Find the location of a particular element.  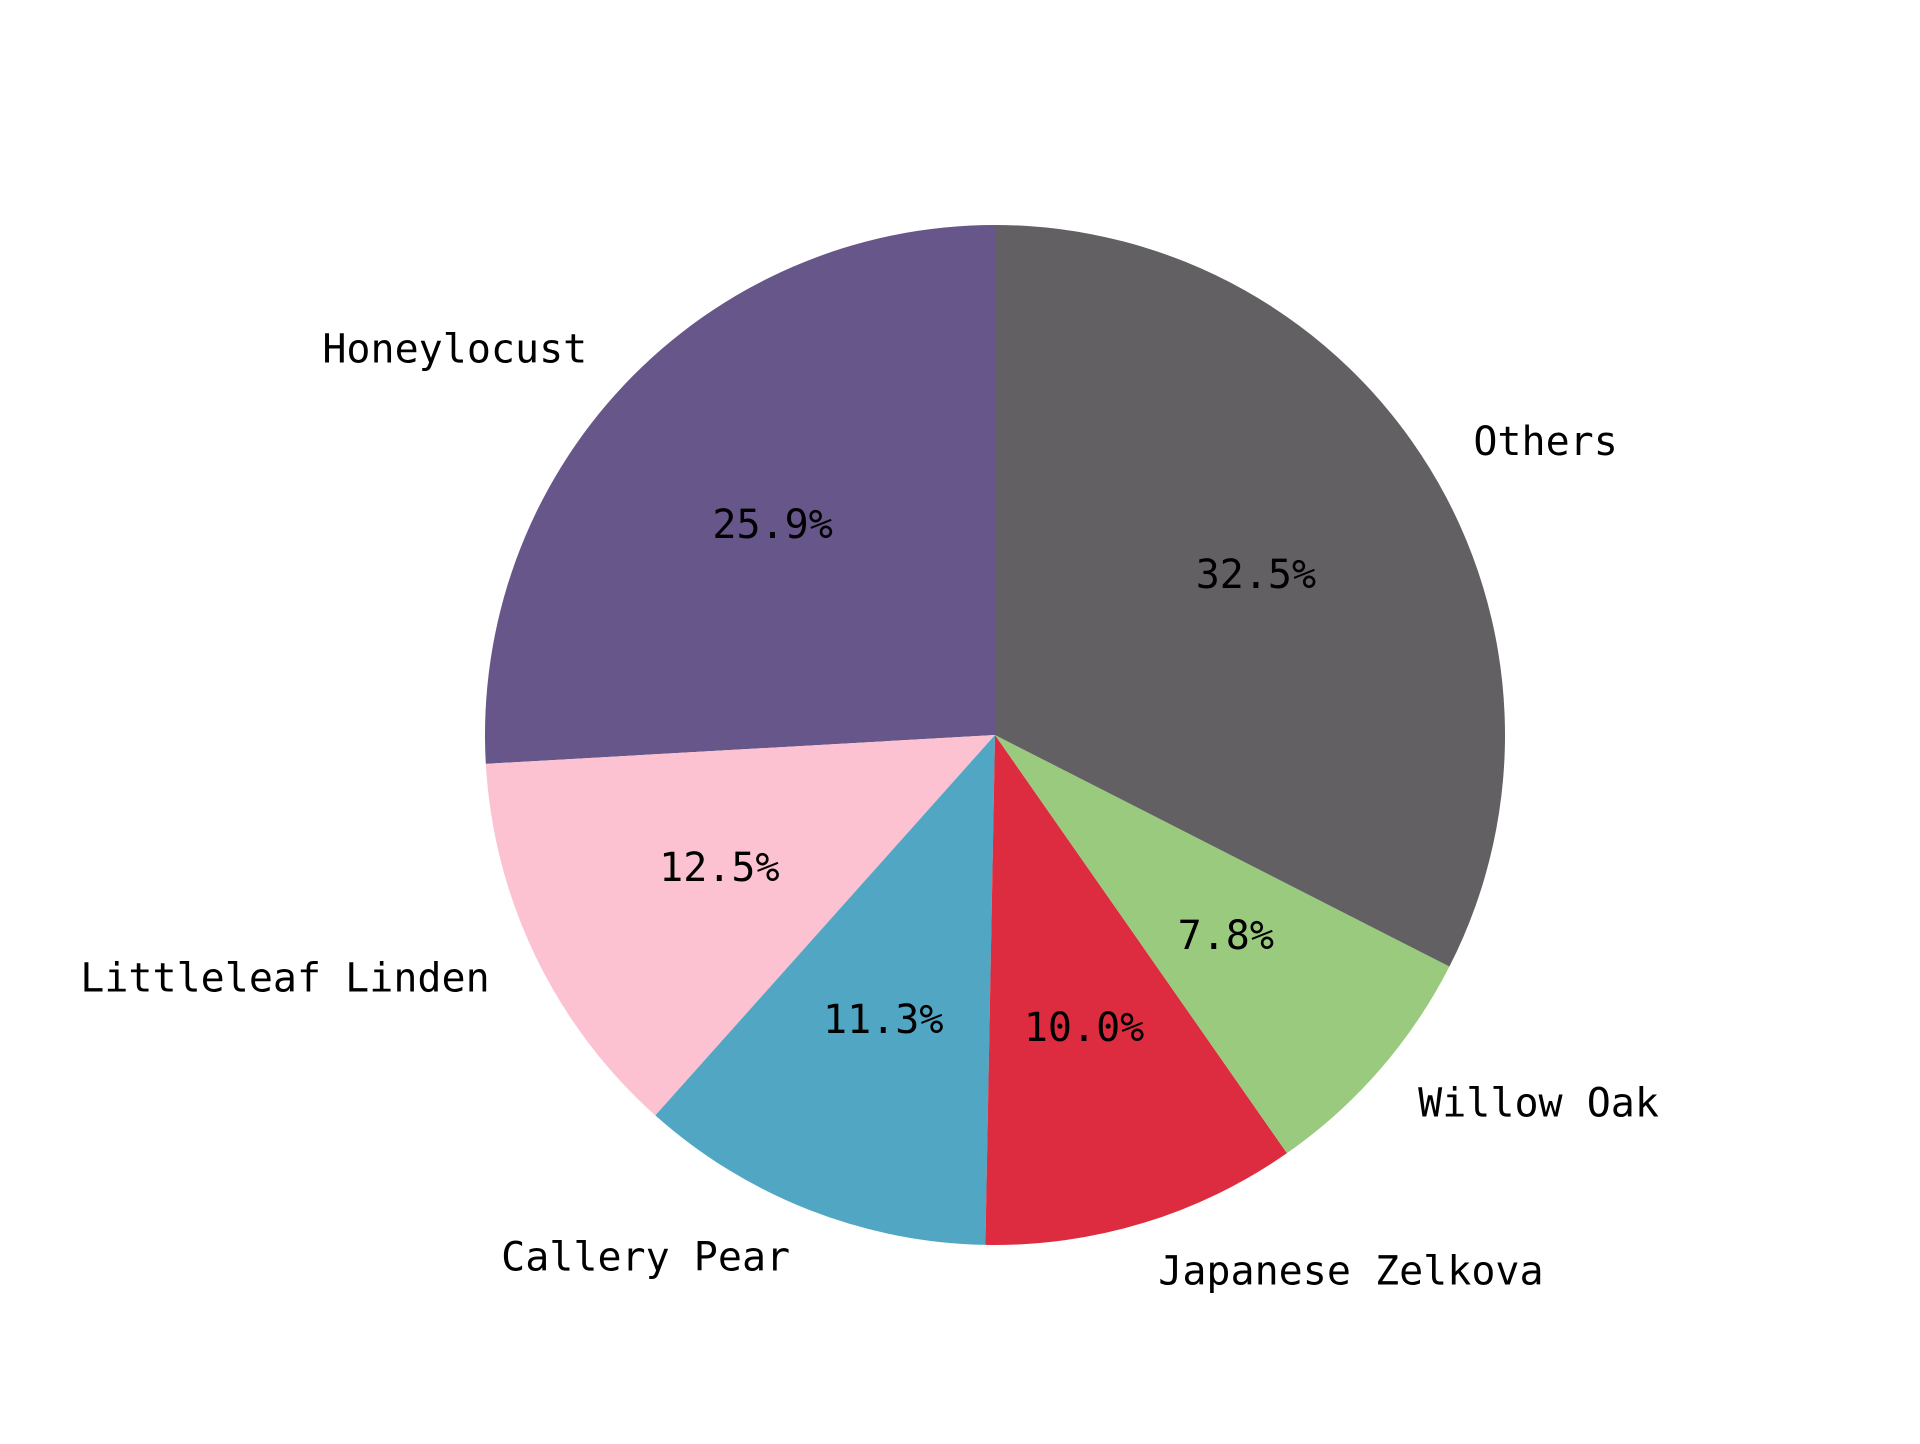

slice-label-willow-oak: Willow Oak is located at coordinates (1538, 1103).